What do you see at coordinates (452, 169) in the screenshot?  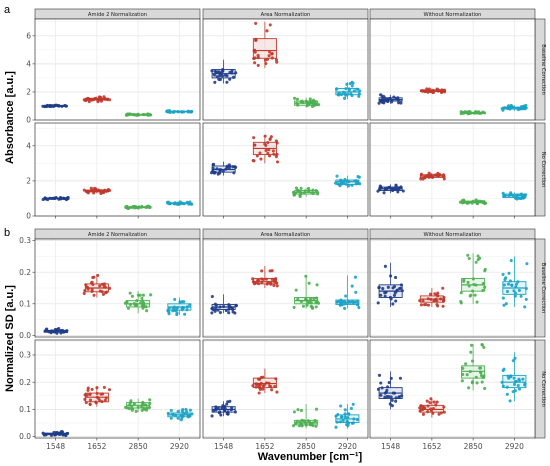 I see `panel-background` at bounding box center [452, 169].